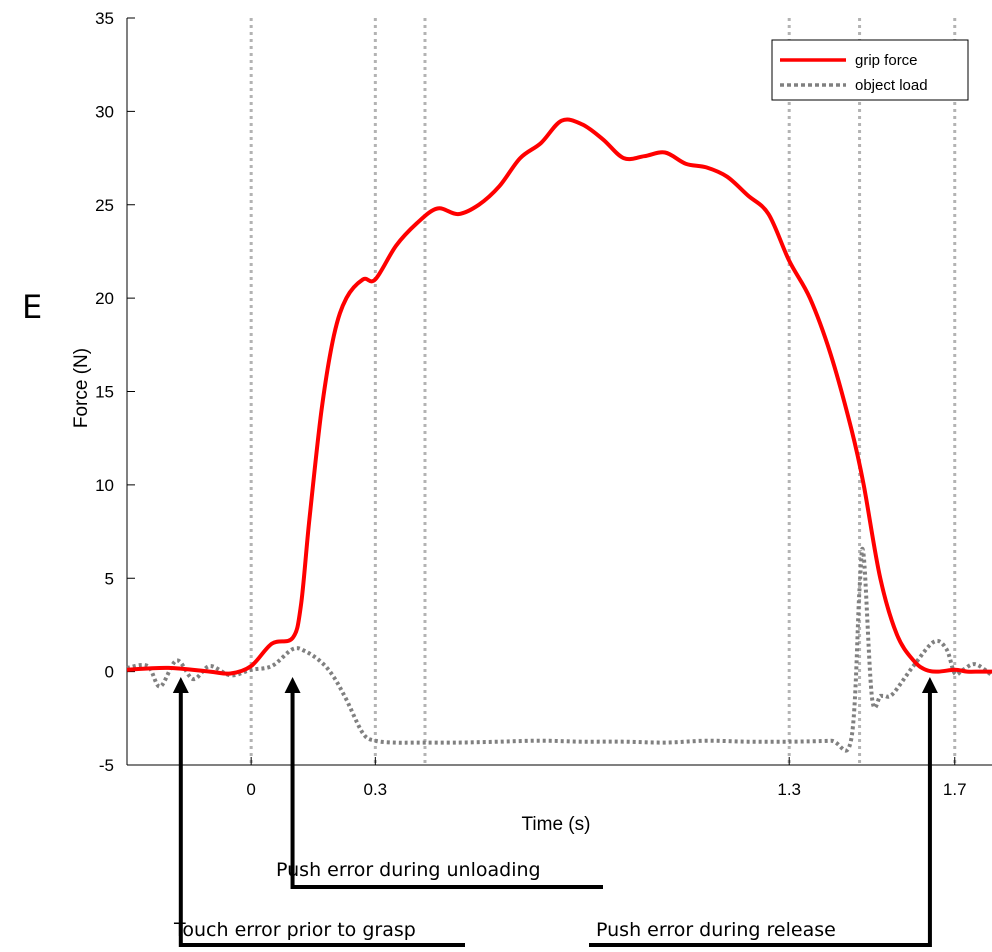 Image resolution: width=992 pixels, height=952 pixels. I want to click on panel-label: E, so click(32, 307).